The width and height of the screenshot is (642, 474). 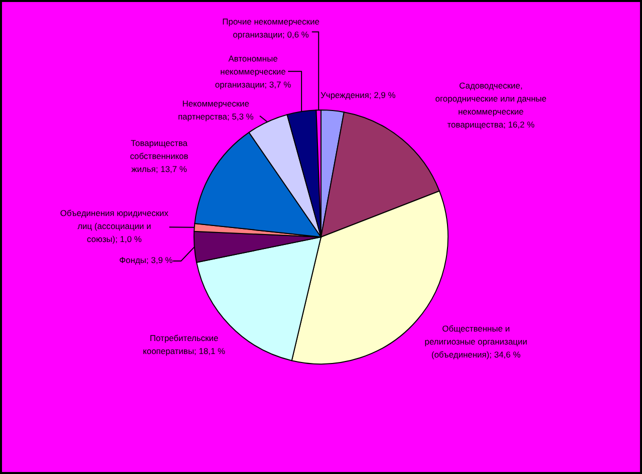 I want to click on slice-label: Товарищества собственников жилья; 13,7 %, so click(x=159, y=156).